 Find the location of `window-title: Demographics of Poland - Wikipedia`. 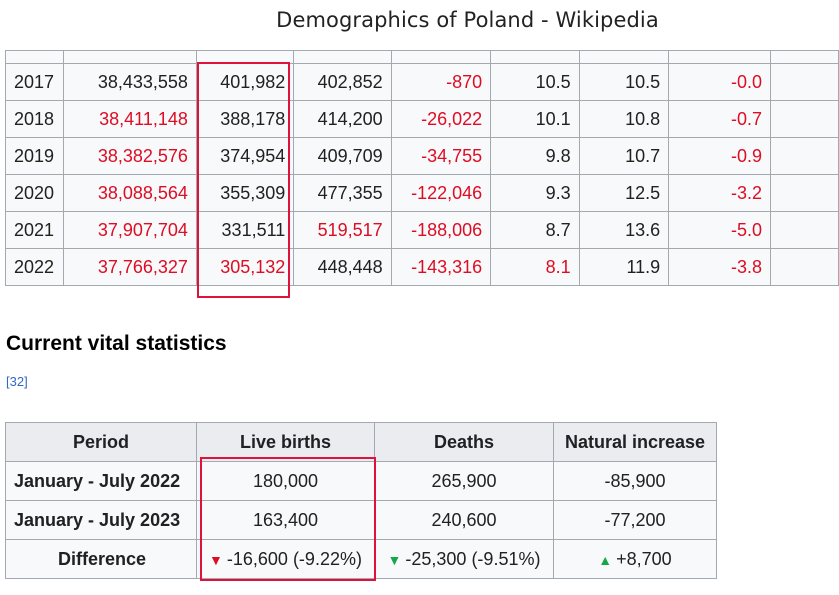

window-title: Demographics of Poland - Wikipedia is located at coordinates (467, 20).